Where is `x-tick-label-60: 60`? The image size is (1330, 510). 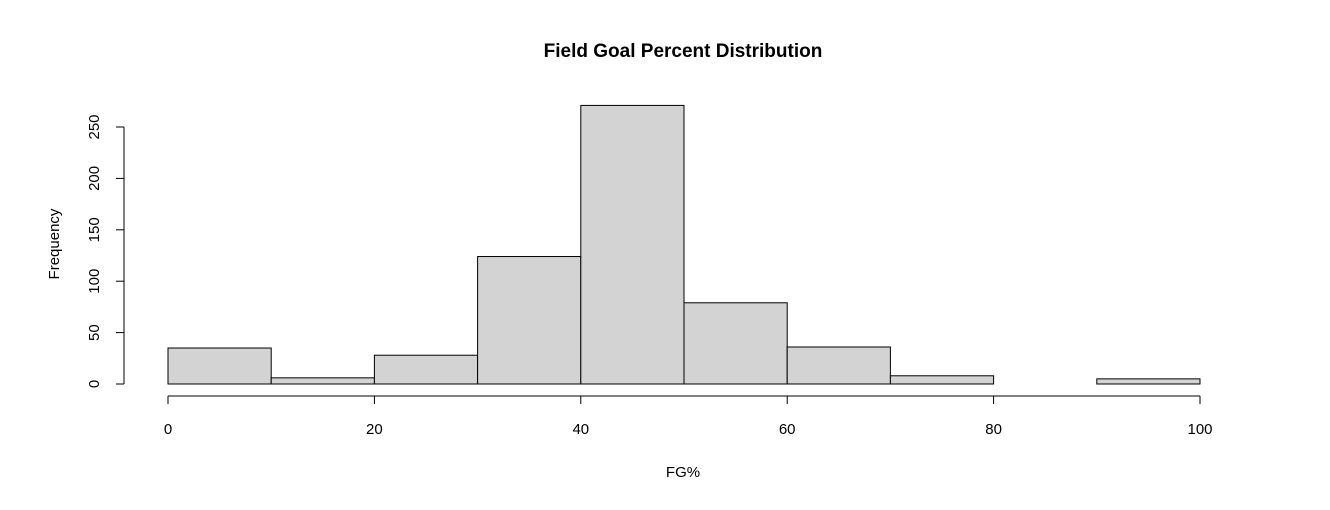
x-tick-label-60: 60 is located at coordinates (787, 429).